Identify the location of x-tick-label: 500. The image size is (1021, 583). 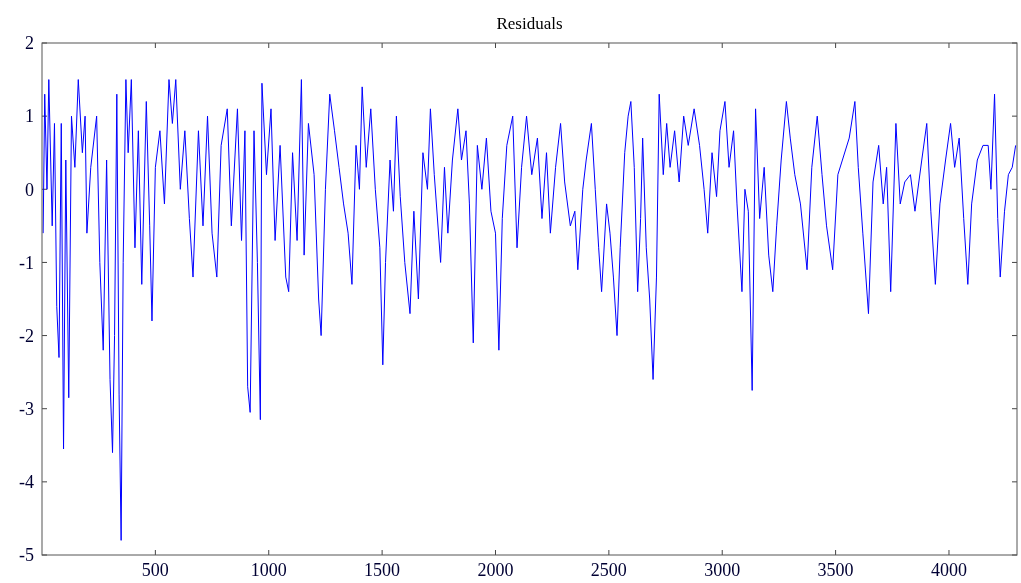
(155, 570).